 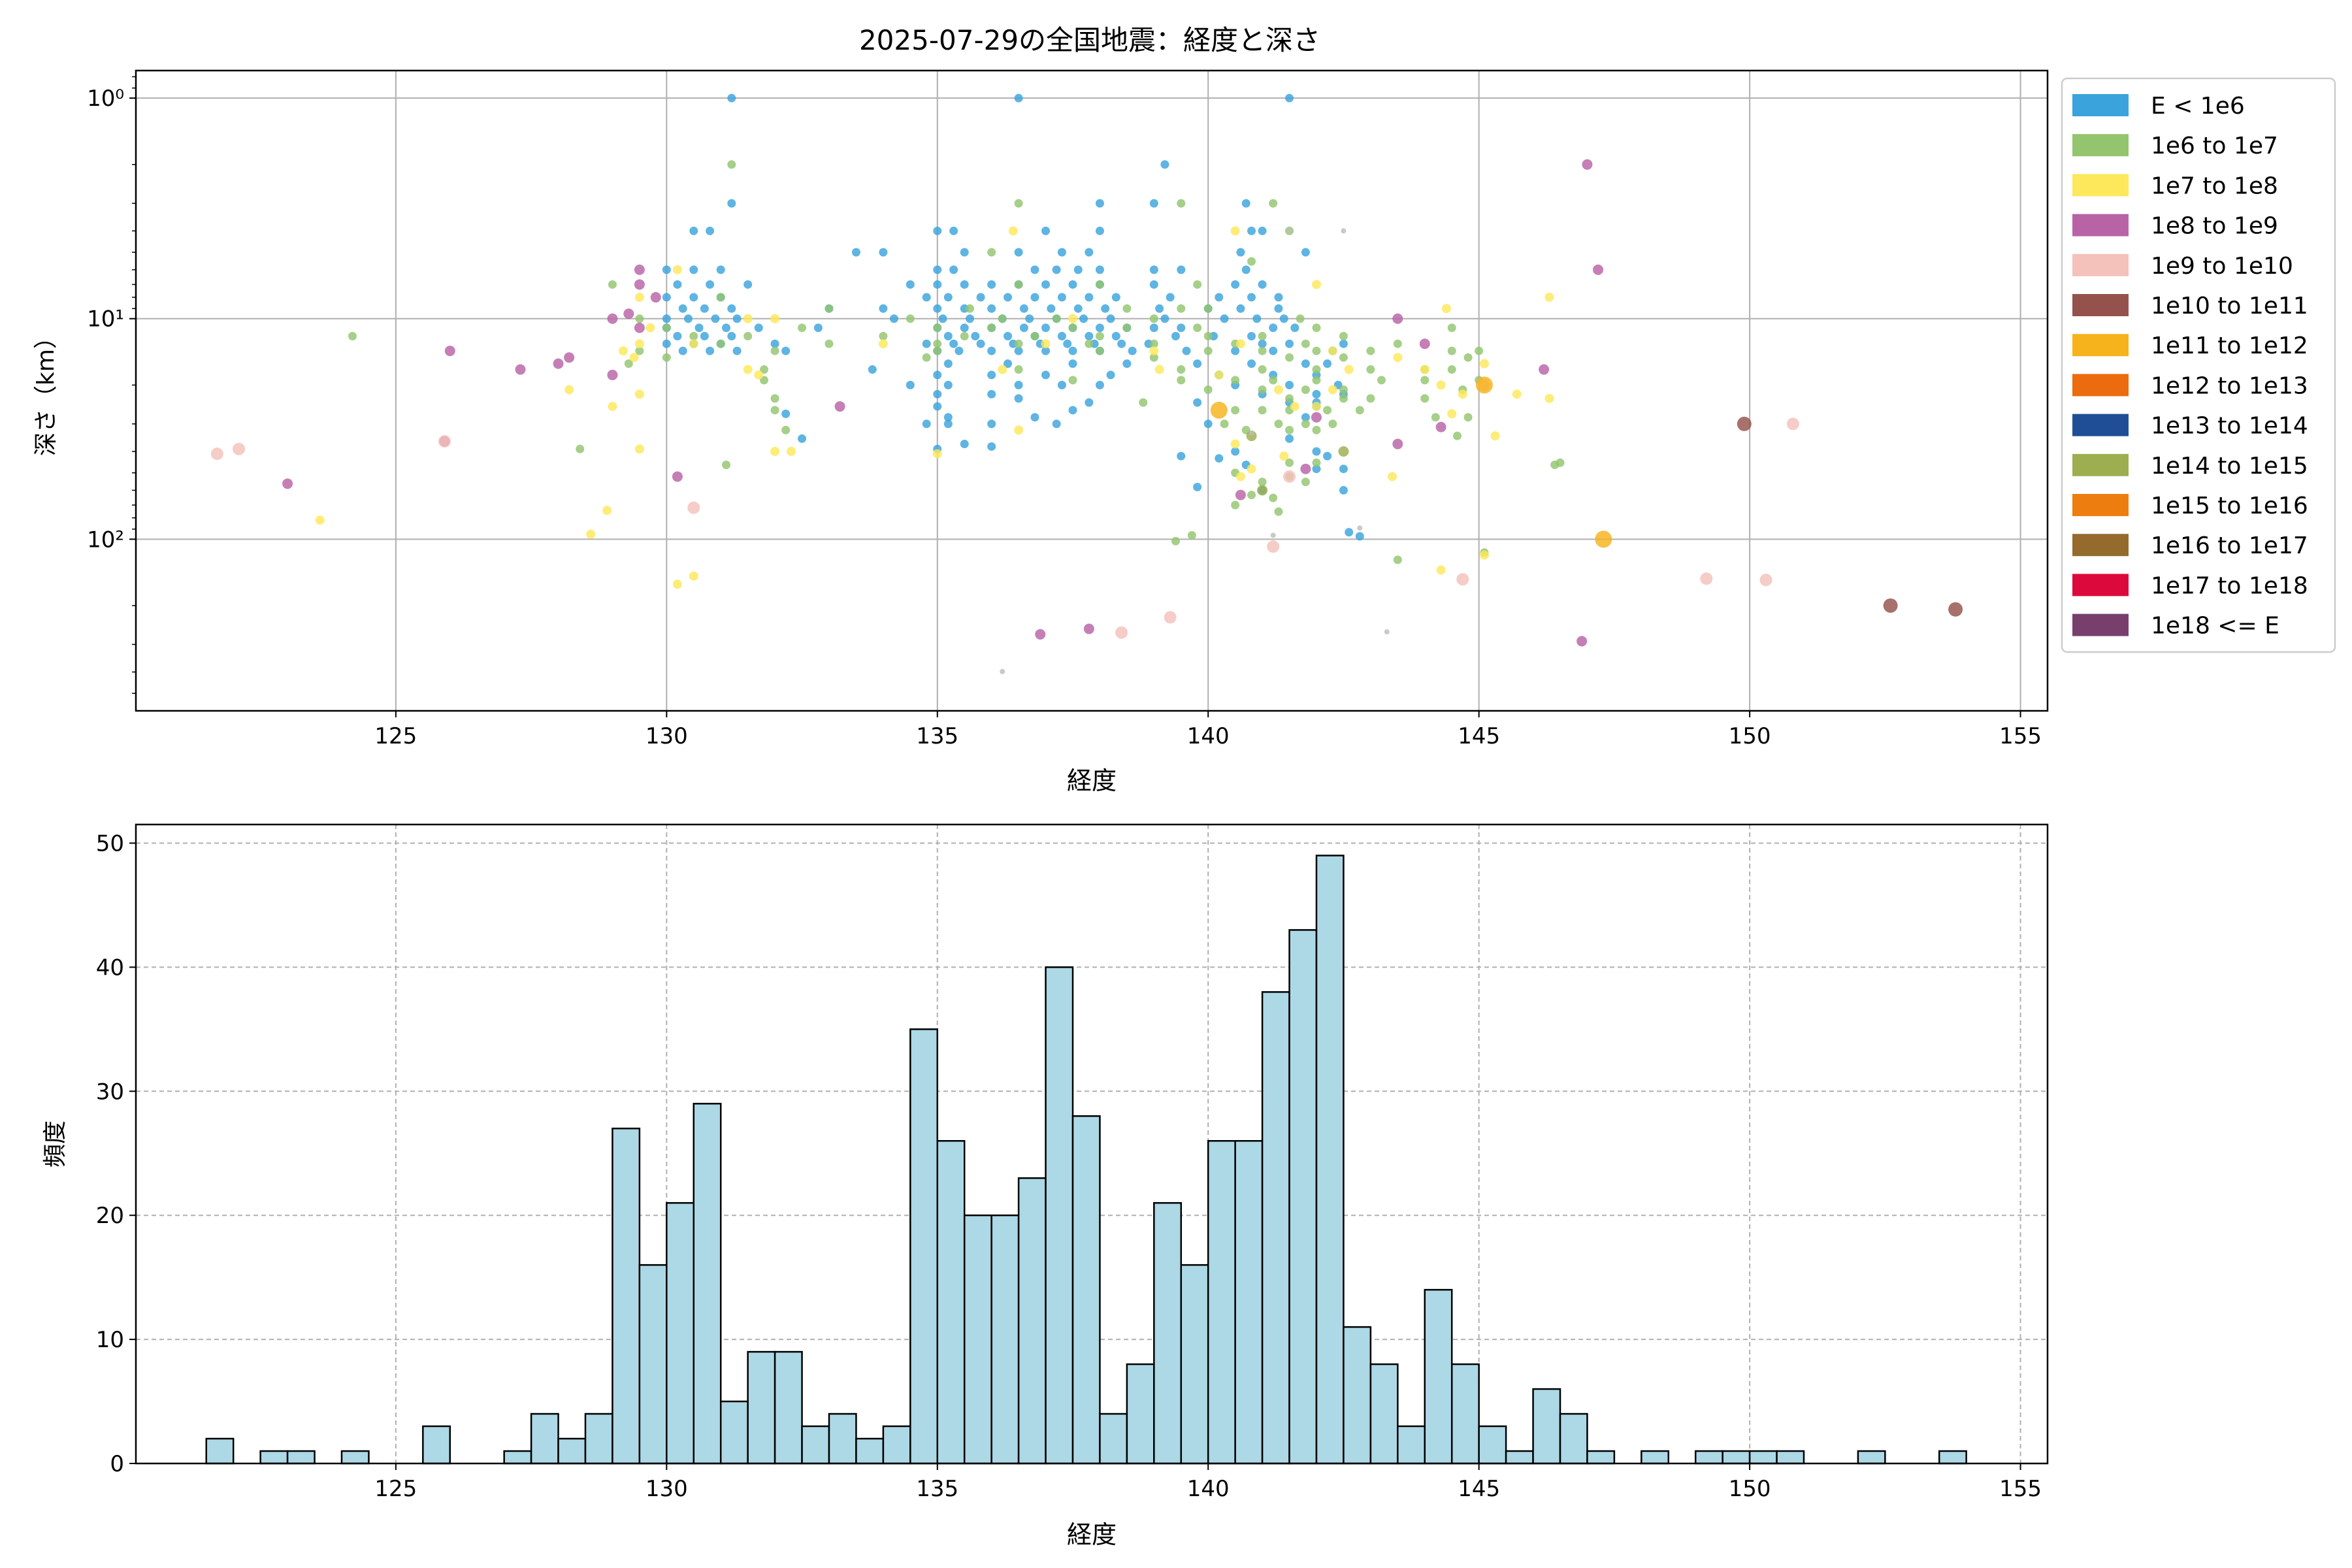 What do you see at coordinates (2198, 106) in the screenshot?
I see `legend-label: E < 1e6` at bounding box center [2198, 106].